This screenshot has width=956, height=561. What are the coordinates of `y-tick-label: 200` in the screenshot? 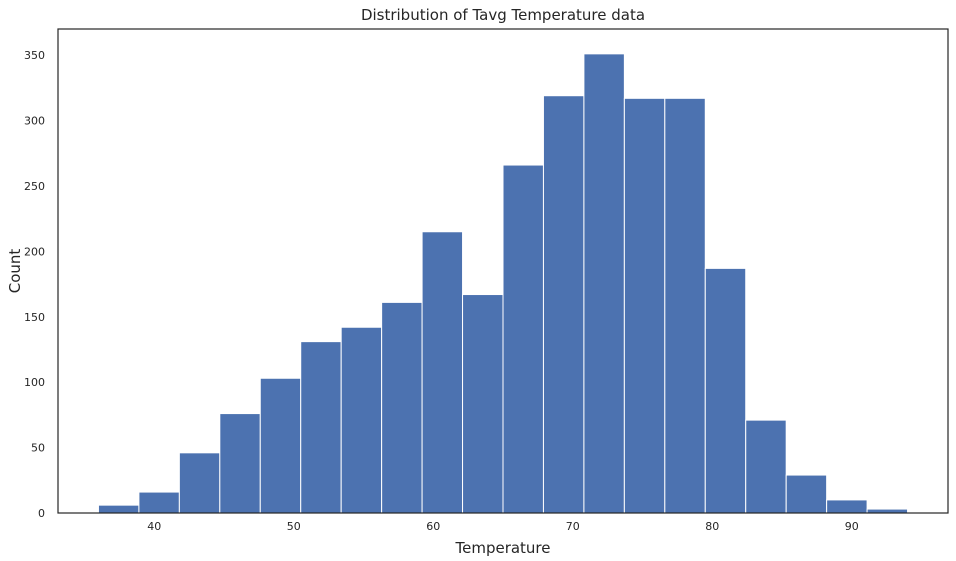 It's located at (34, 251).